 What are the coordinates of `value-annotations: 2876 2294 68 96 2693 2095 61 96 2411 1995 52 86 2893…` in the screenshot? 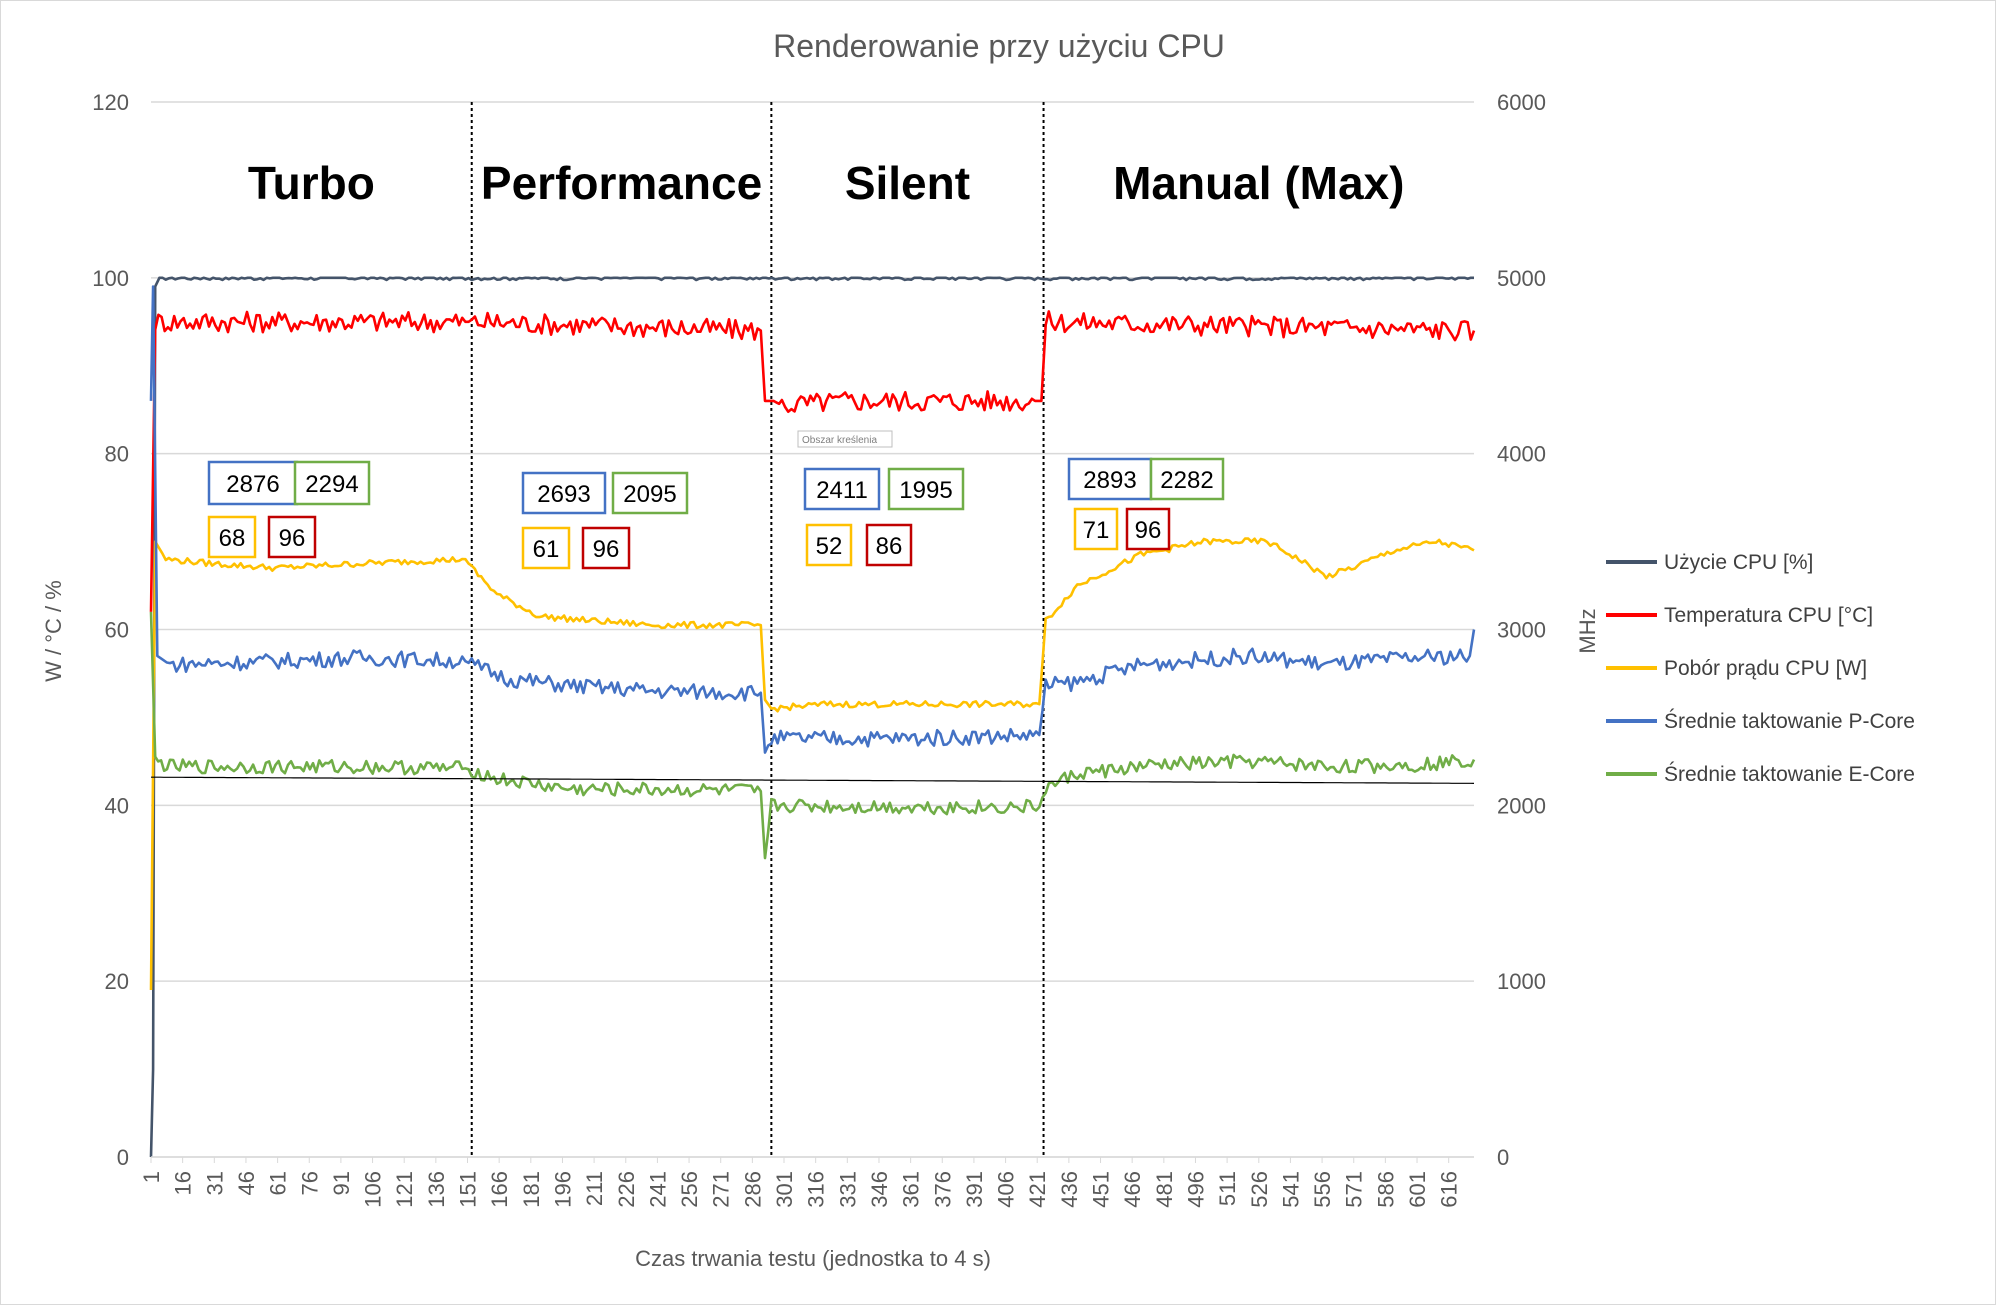 It's located at (716, 513).